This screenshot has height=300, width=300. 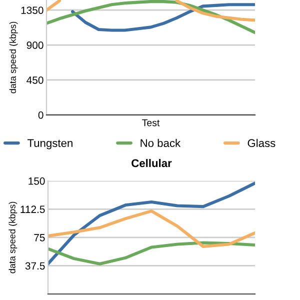 I want to click on y-tick-label: 112.5, so click(x=32, y=210).